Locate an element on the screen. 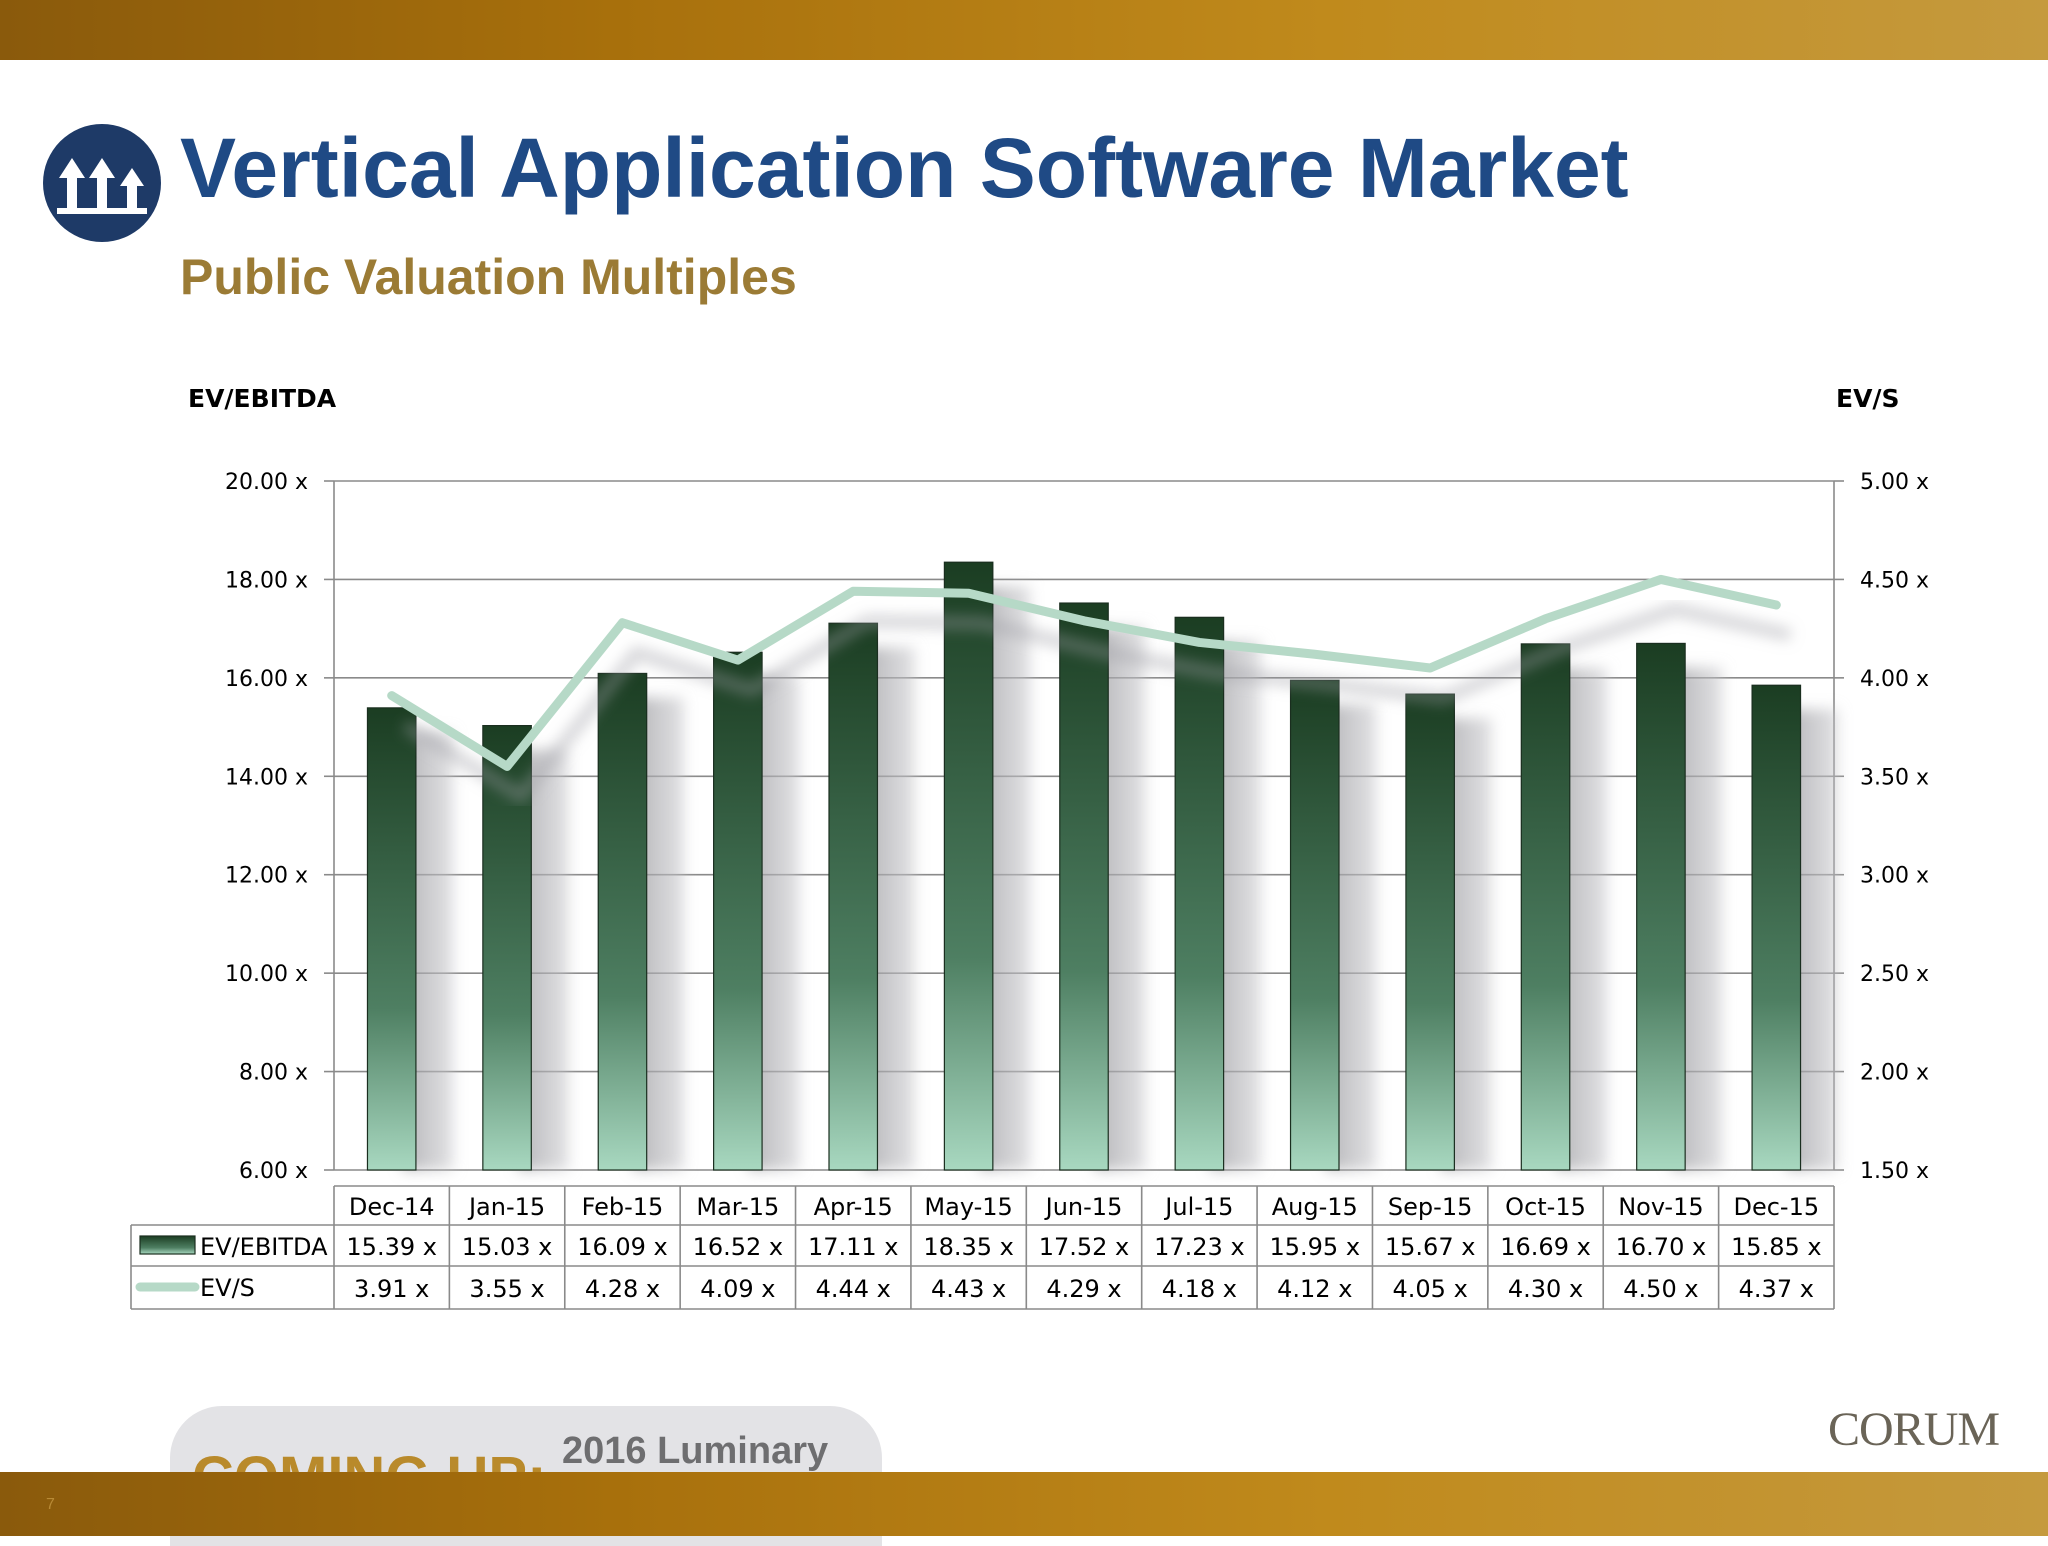 The image size is (2048, 1546). corum-logo: CORUM is located at coordinates (1914, 1429).